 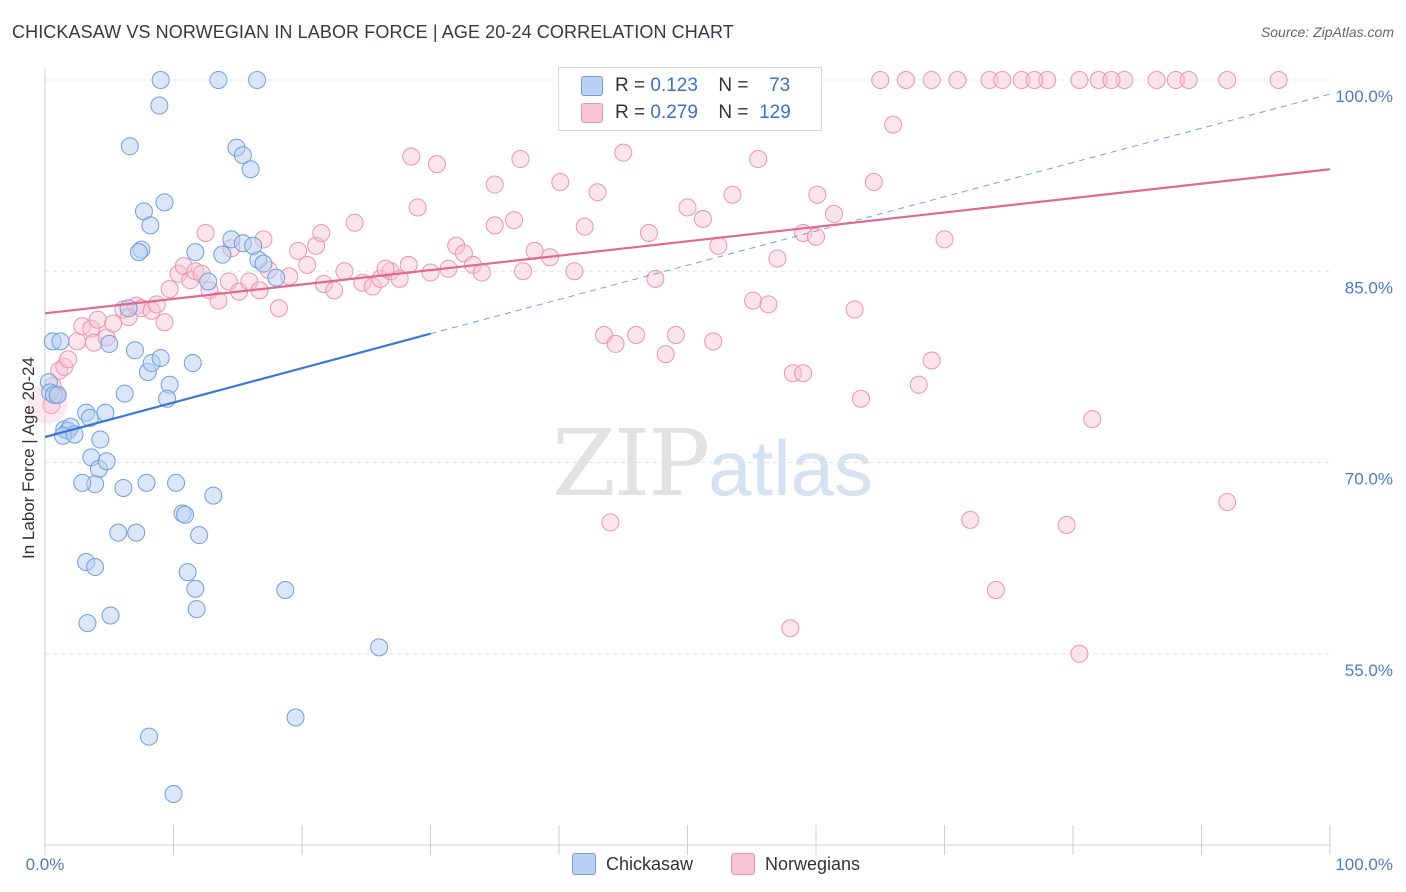 What do you see at coordinates (592, 86) in the screenshot?
I see `chickasaw-swatch` at bounding box center [592, 86].